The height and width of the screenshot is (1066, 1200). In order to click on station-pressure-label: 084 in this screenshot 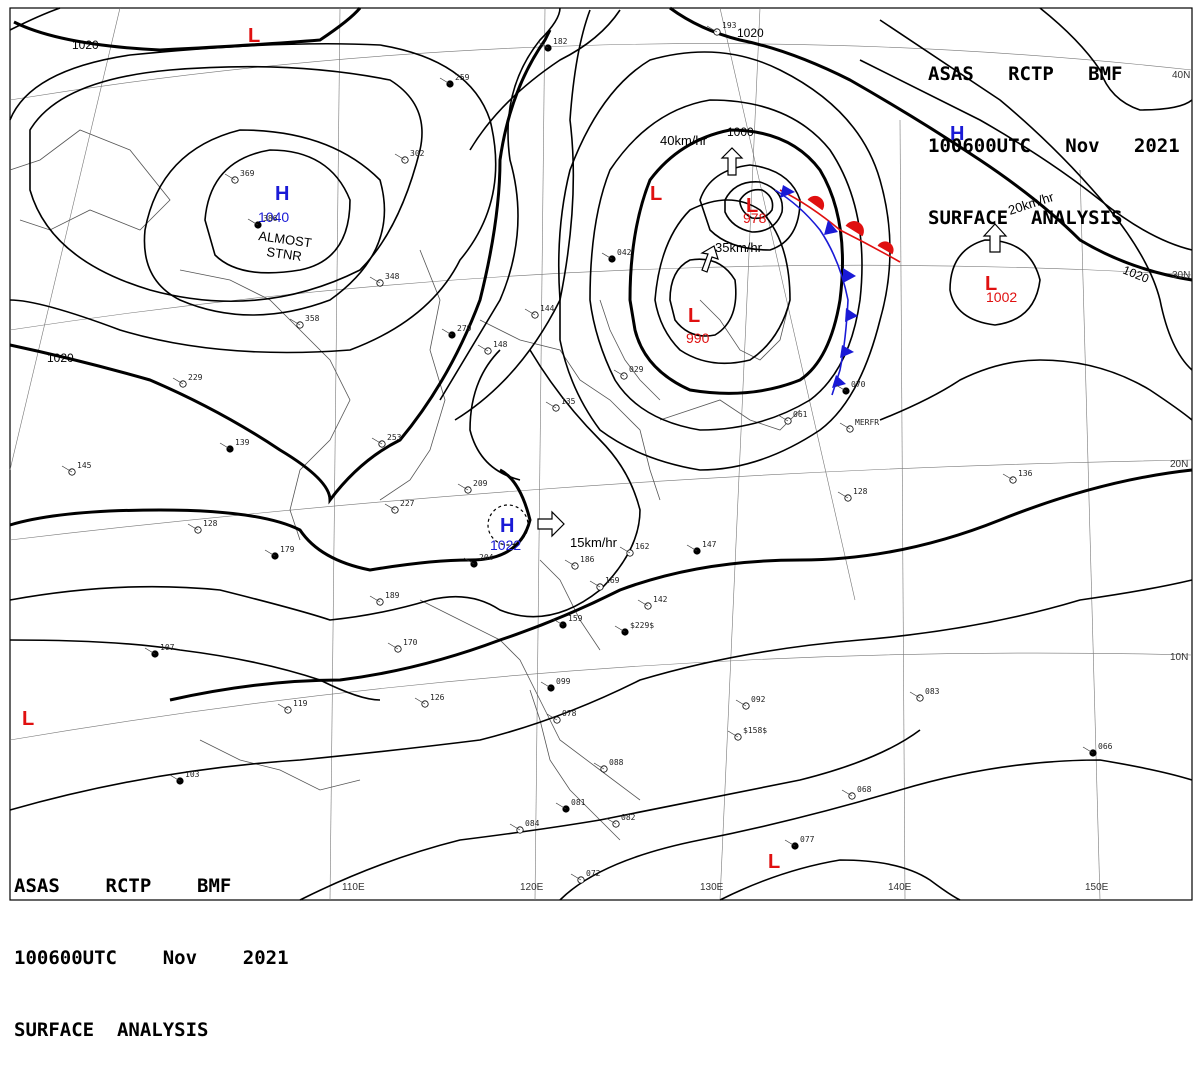, I will do `click(532, 823)`.